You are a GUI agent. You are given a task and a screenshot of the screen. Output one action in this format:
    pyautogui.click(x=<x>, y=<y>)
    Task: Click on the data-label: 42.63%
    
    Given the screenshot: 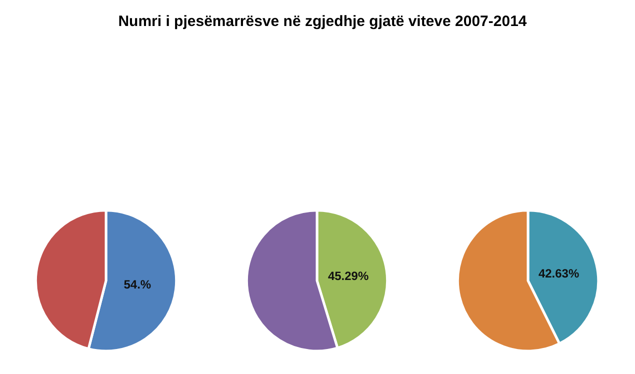 What is the action you would take?
    pyautogui.click(x=559, y=273)
    